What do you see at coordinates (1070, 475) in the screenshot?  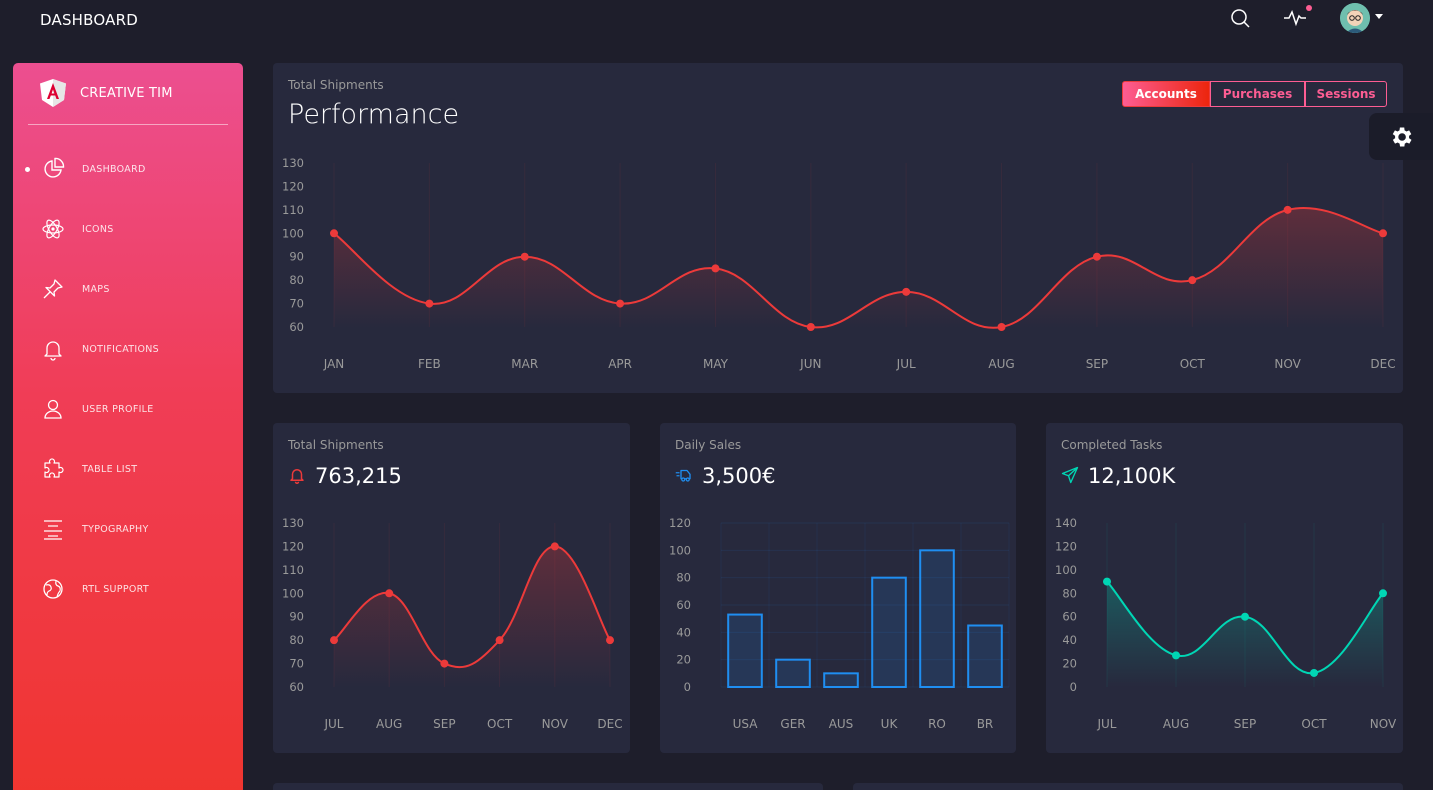 I see `send-icon` at bounding box center [1070, 475].